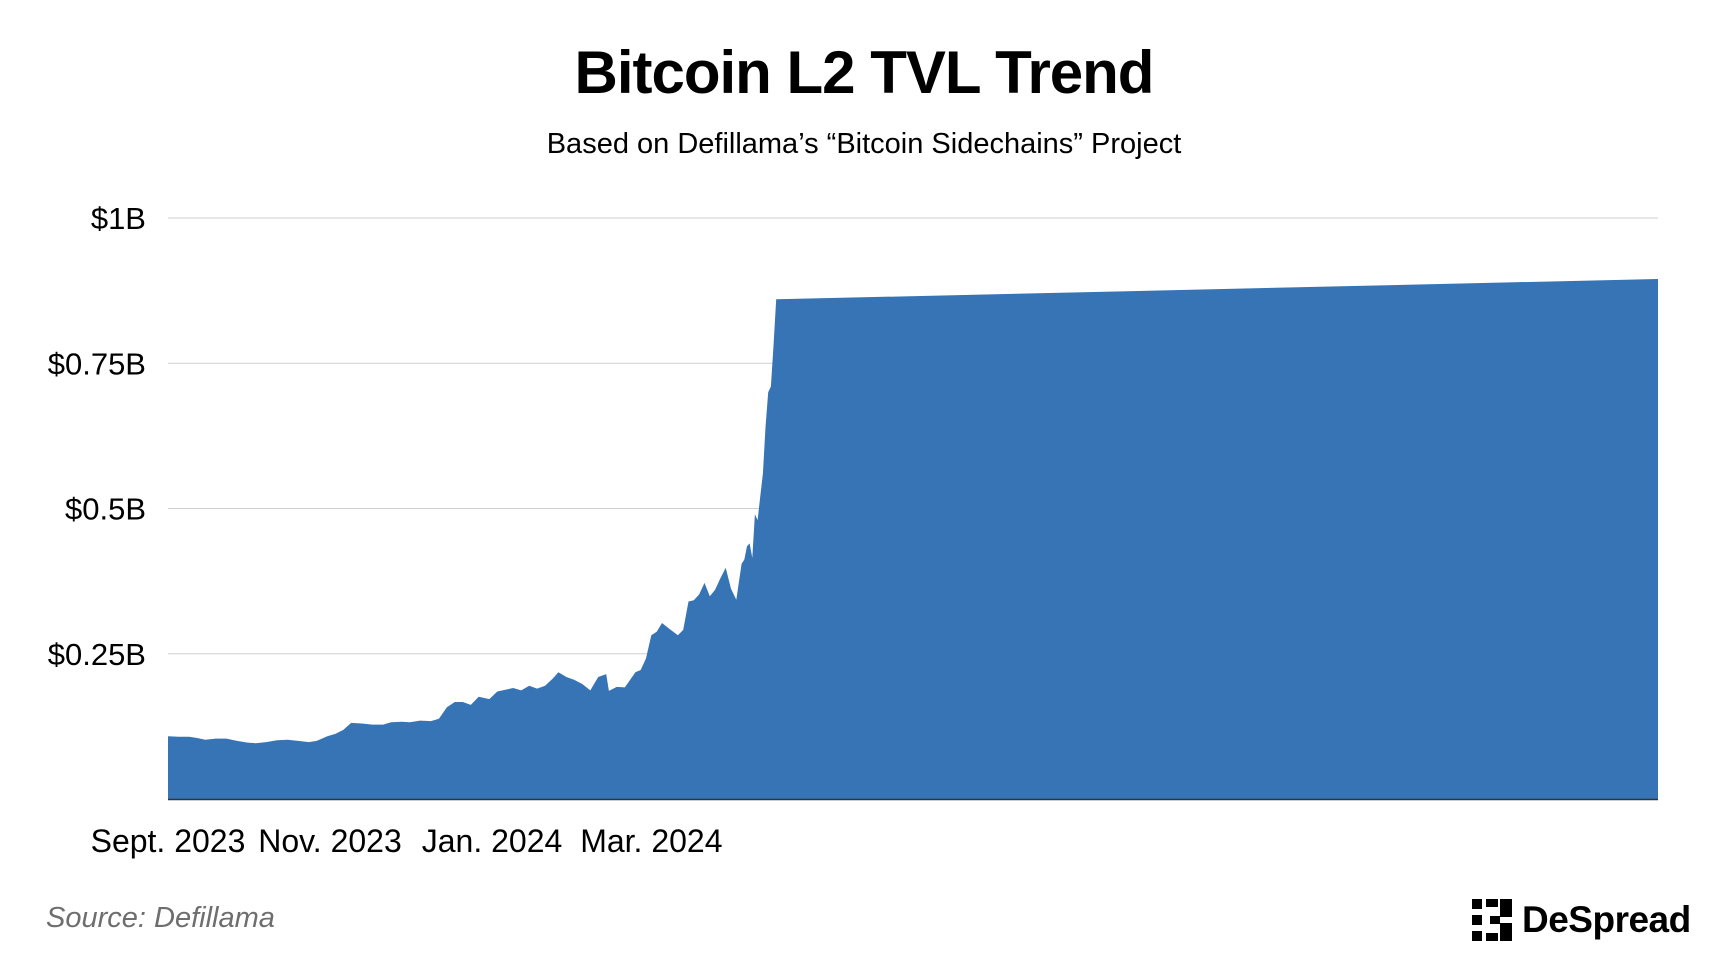 This screenshot has height=972, width=1728. I want to click on y-tick-label-3: $1B, so click(118, 218).